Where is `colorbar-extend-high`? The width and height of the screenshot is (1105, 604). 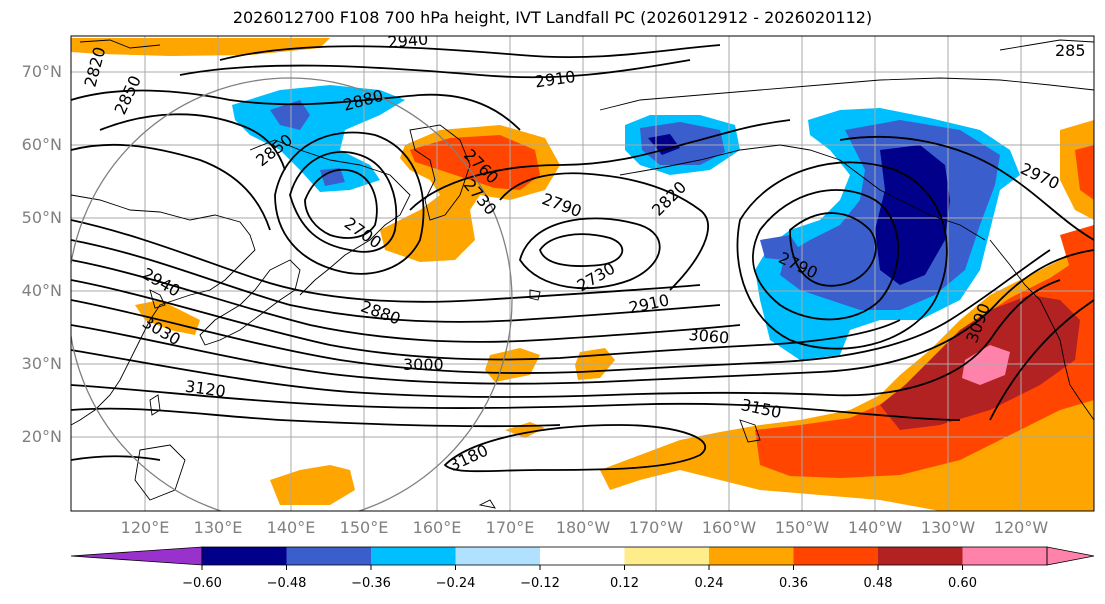
colorbar-extend-high is located at coordinates (1070, 556).